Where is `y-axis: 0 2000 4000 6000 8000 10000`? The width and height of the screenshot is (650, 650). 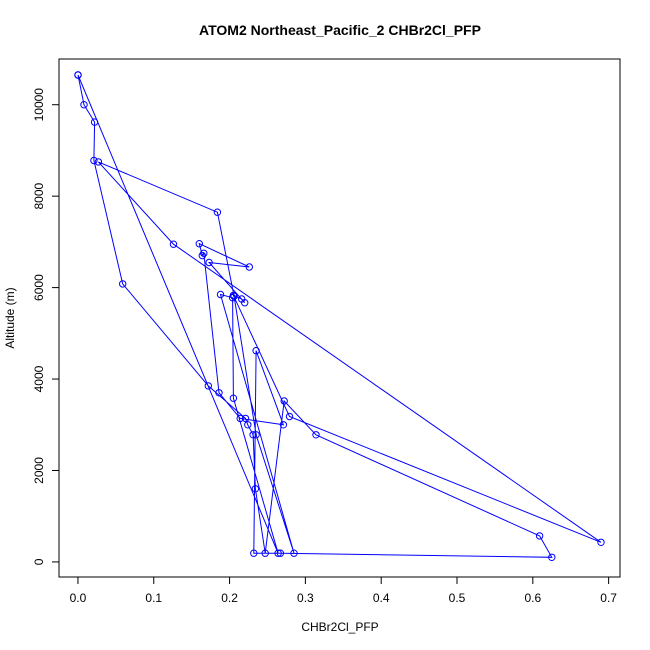
y-axis: 0 2000 4000 6000 8000 10000 is located at coordinates (46, 326).